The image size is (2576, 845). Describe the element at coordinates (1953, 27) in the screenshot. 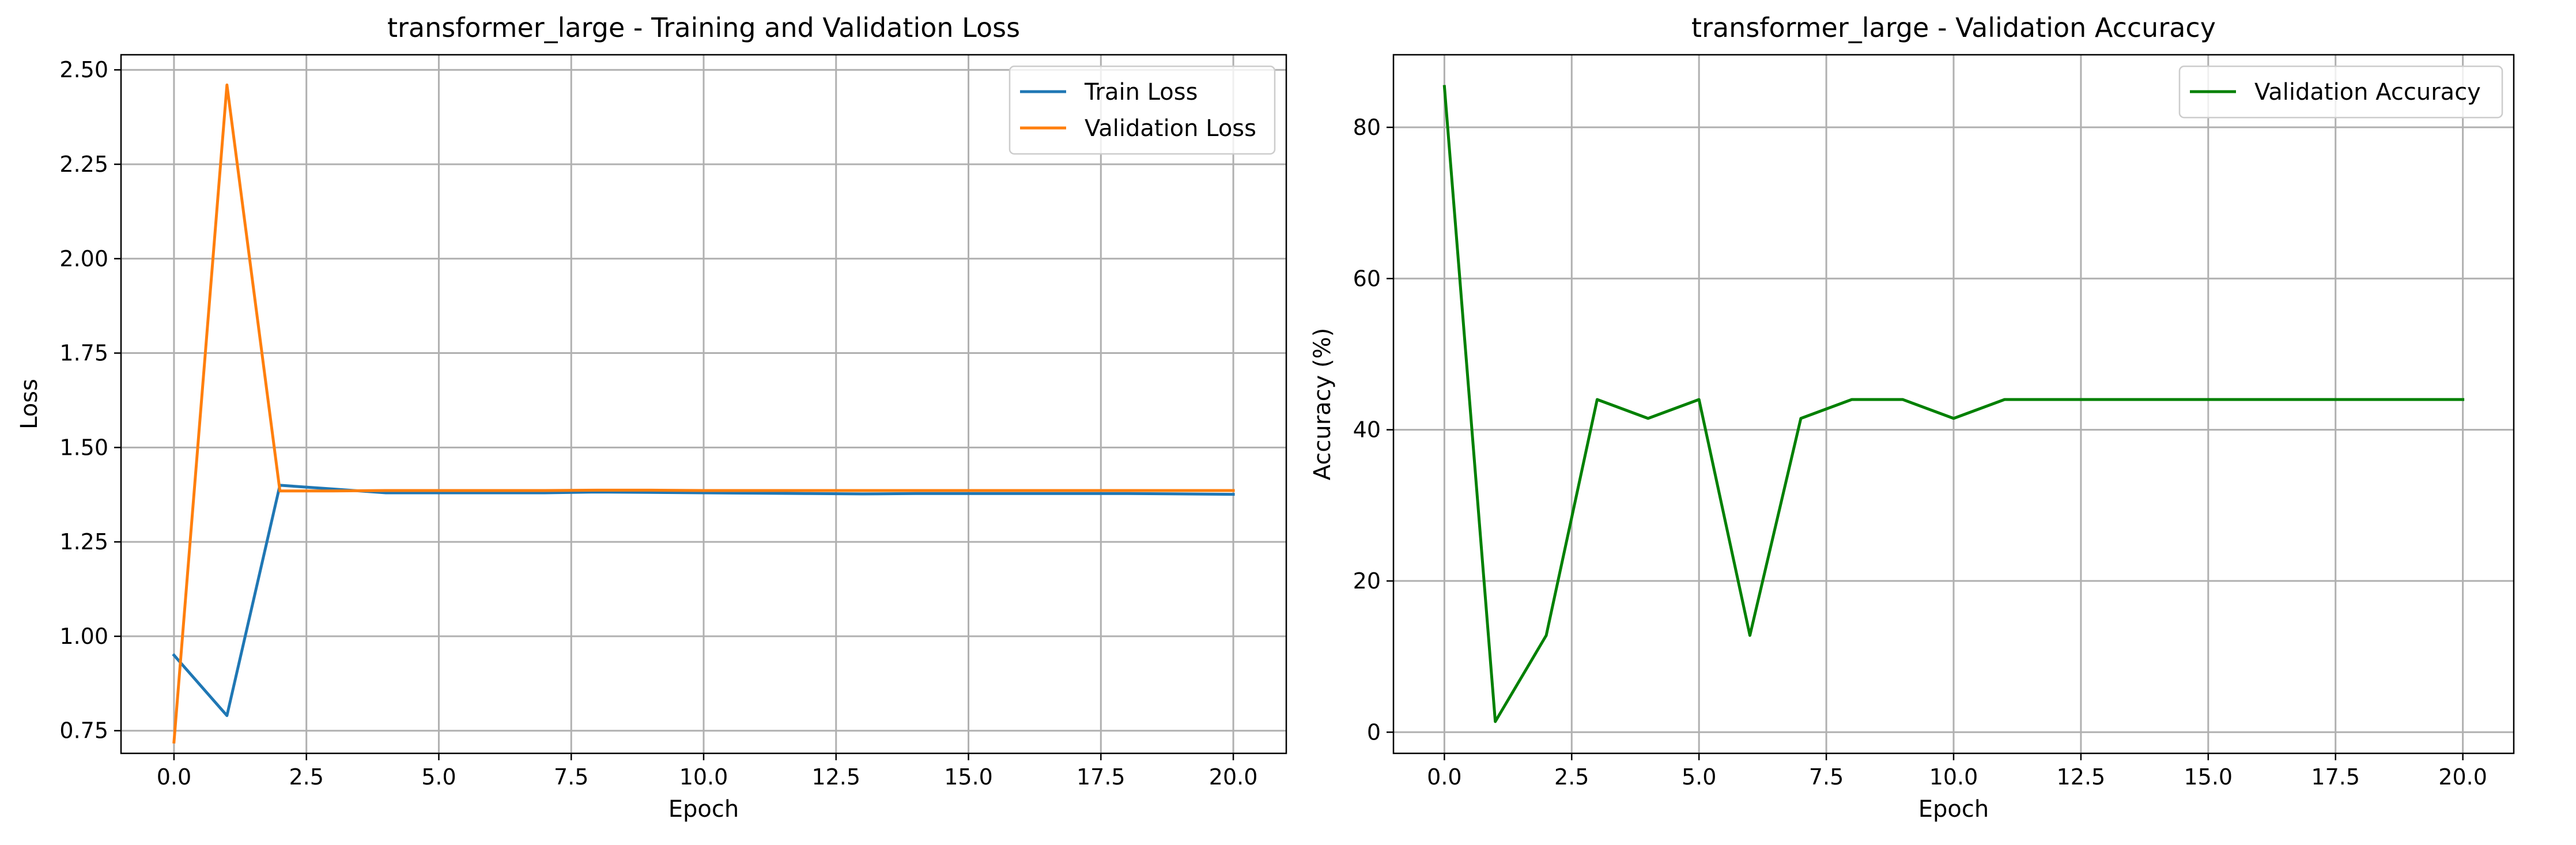

I see `chart-title: transformer_large - Validation Accuracy` at that location.